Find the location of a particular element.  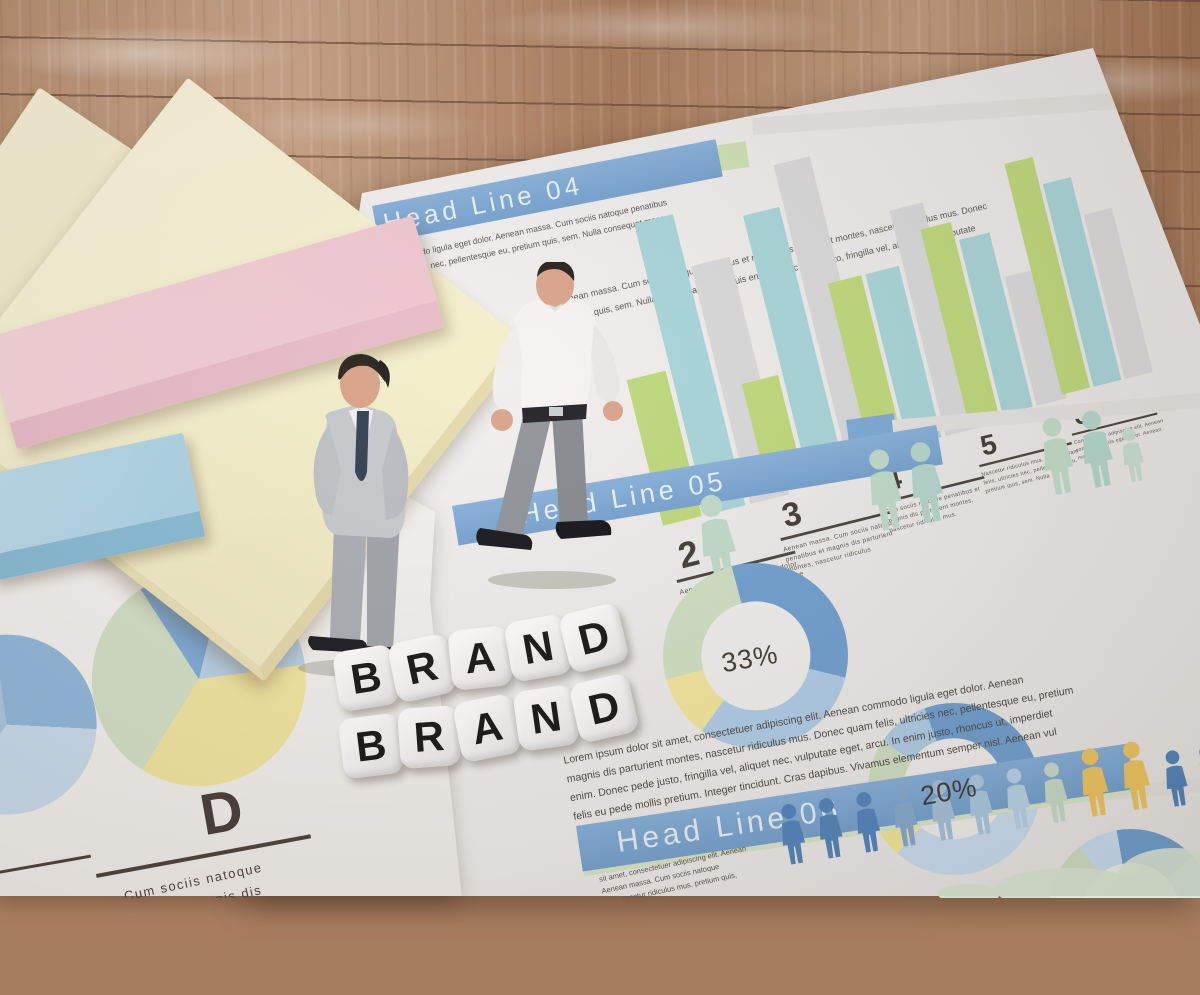

figurine-businessman-shirt is located at coordinates (549, 425).